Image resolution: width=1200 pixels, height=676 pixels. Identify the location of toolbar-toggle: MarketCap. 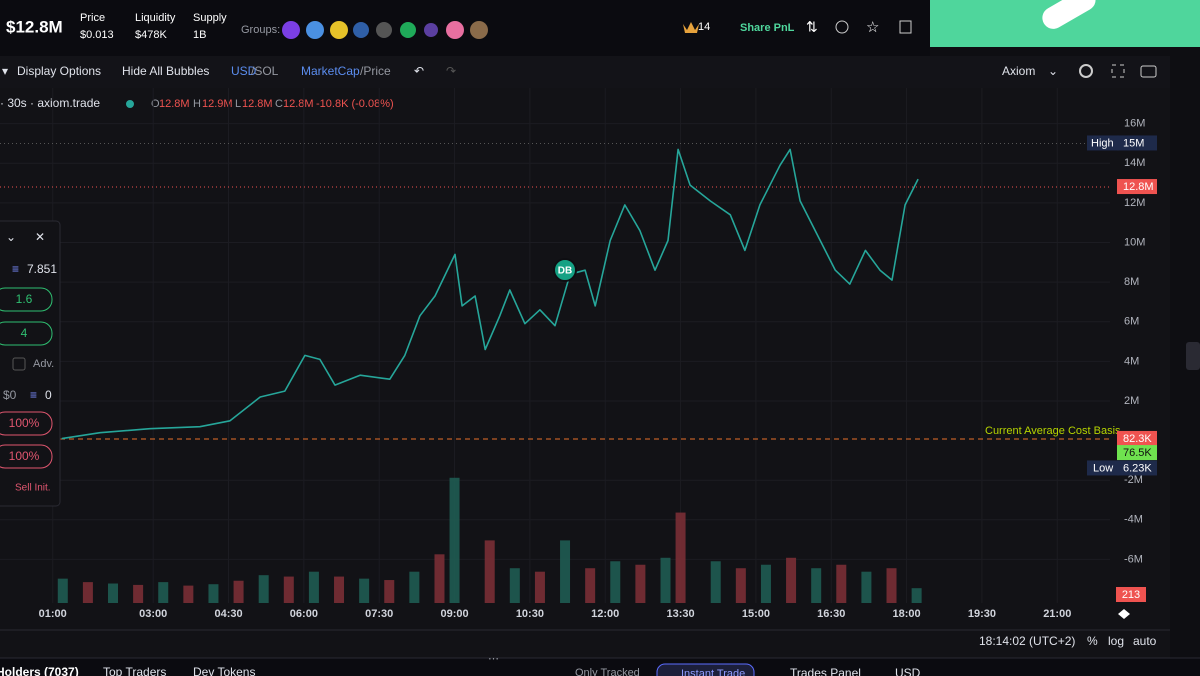
(330, 71).